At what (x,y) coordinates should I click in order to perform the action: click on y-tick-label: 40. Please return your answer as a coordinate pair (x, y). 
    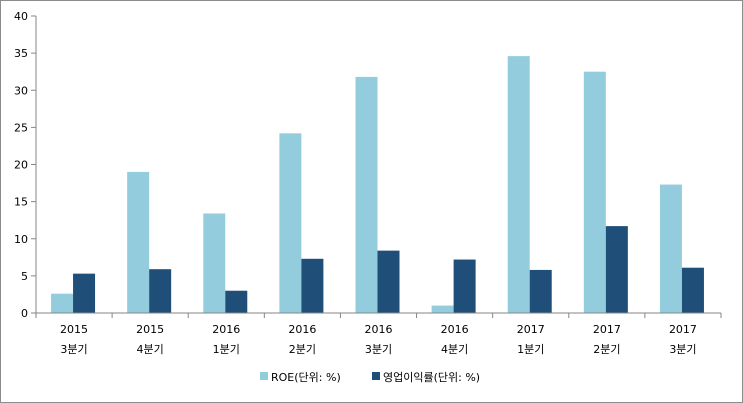
    Looking at the image, I should click on (21, 16).